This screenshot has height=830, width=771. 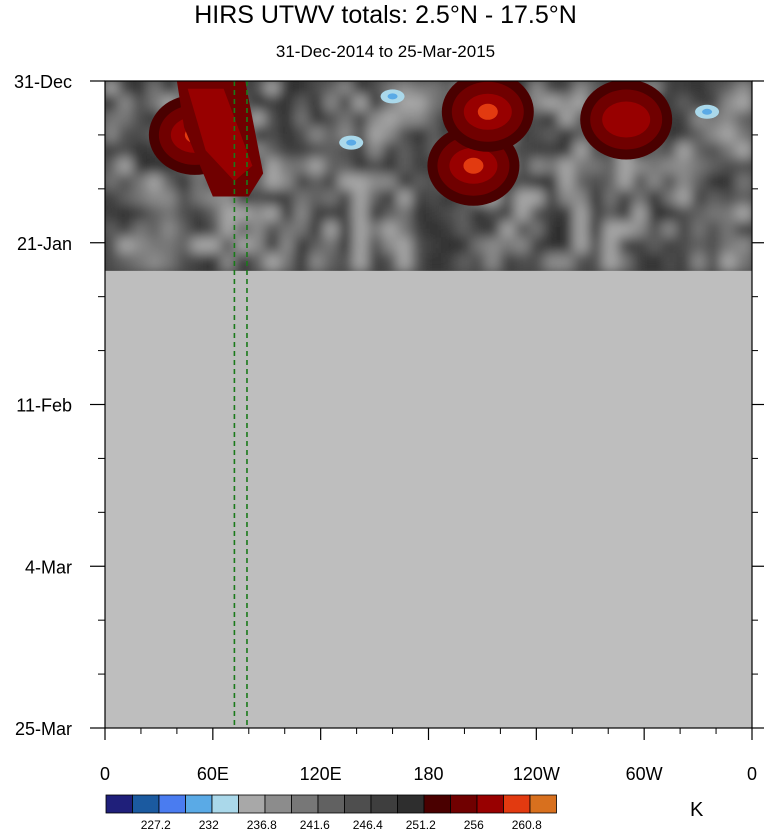 What do you see at coordinates (428, 756) in the screenshot?
I see `x-axis: 0 60E 120E 180 120W 60W 0` at bounding box center [428, 756].